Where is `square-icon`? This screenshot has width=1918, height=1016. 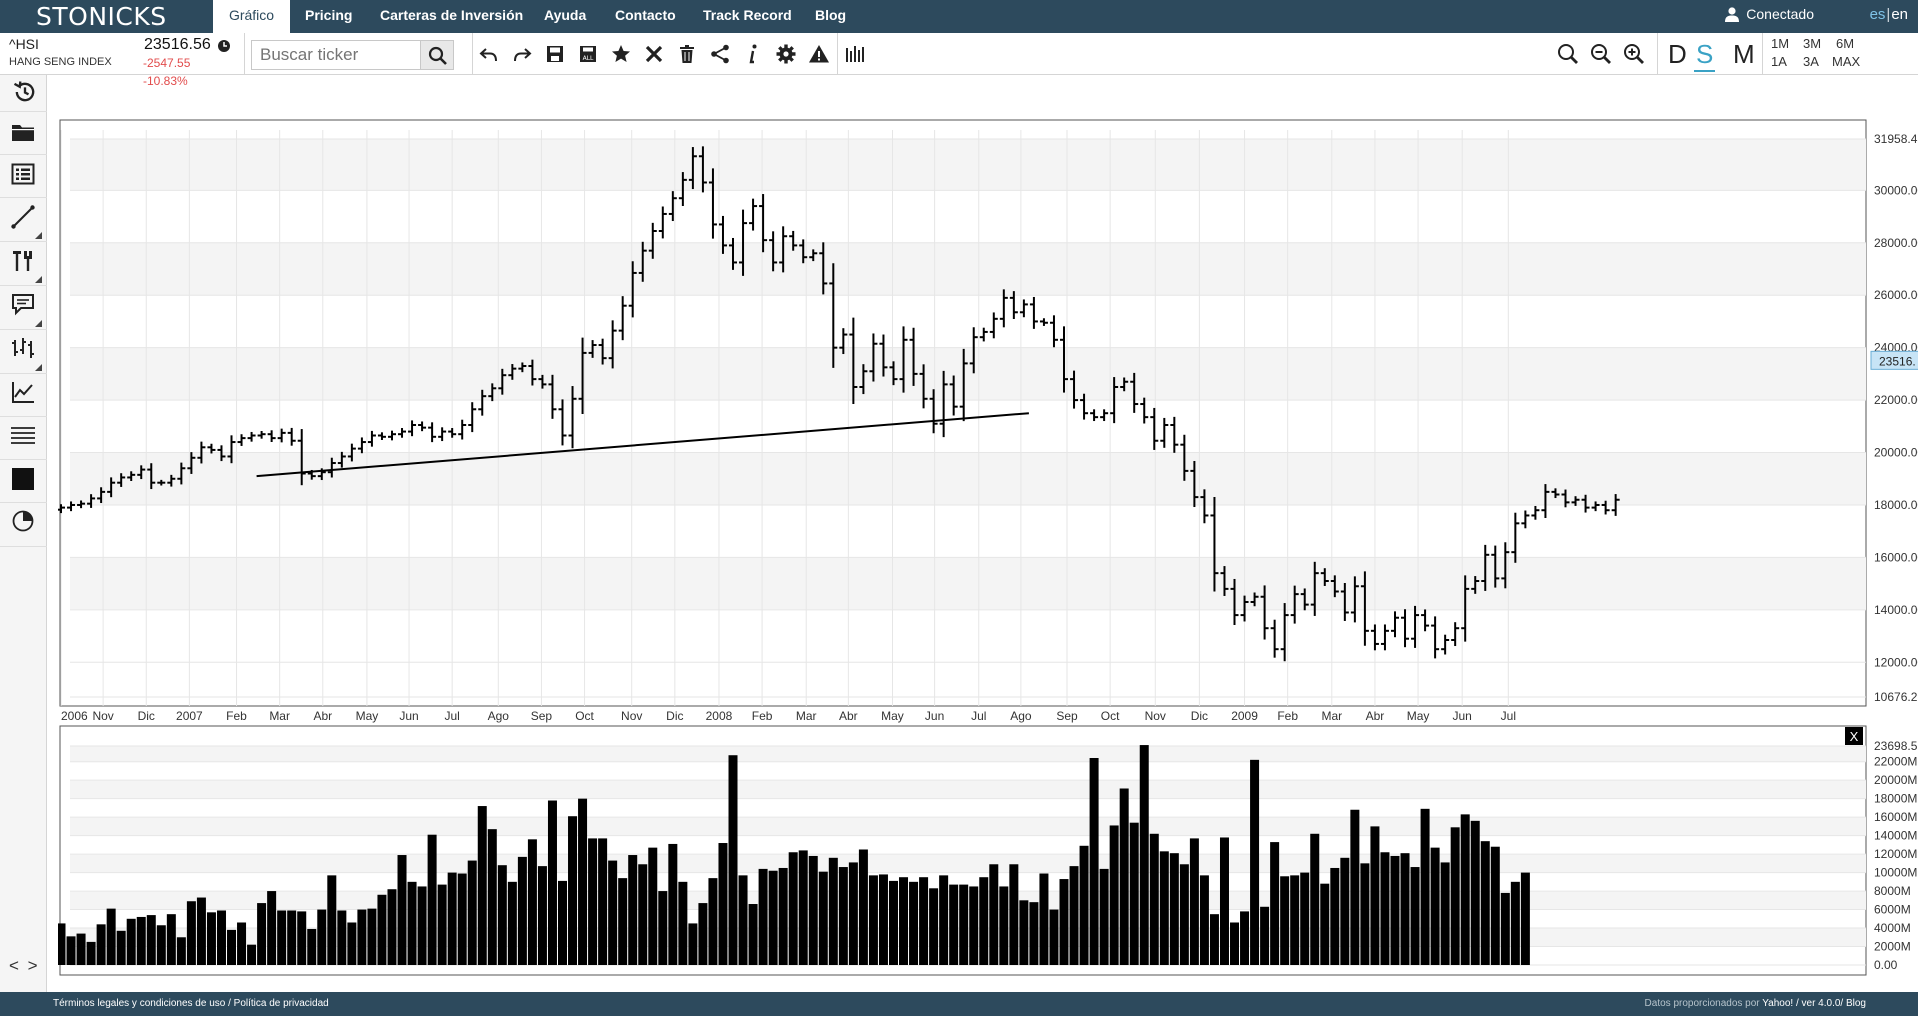
square-icon is located at coordinates (23, 479).